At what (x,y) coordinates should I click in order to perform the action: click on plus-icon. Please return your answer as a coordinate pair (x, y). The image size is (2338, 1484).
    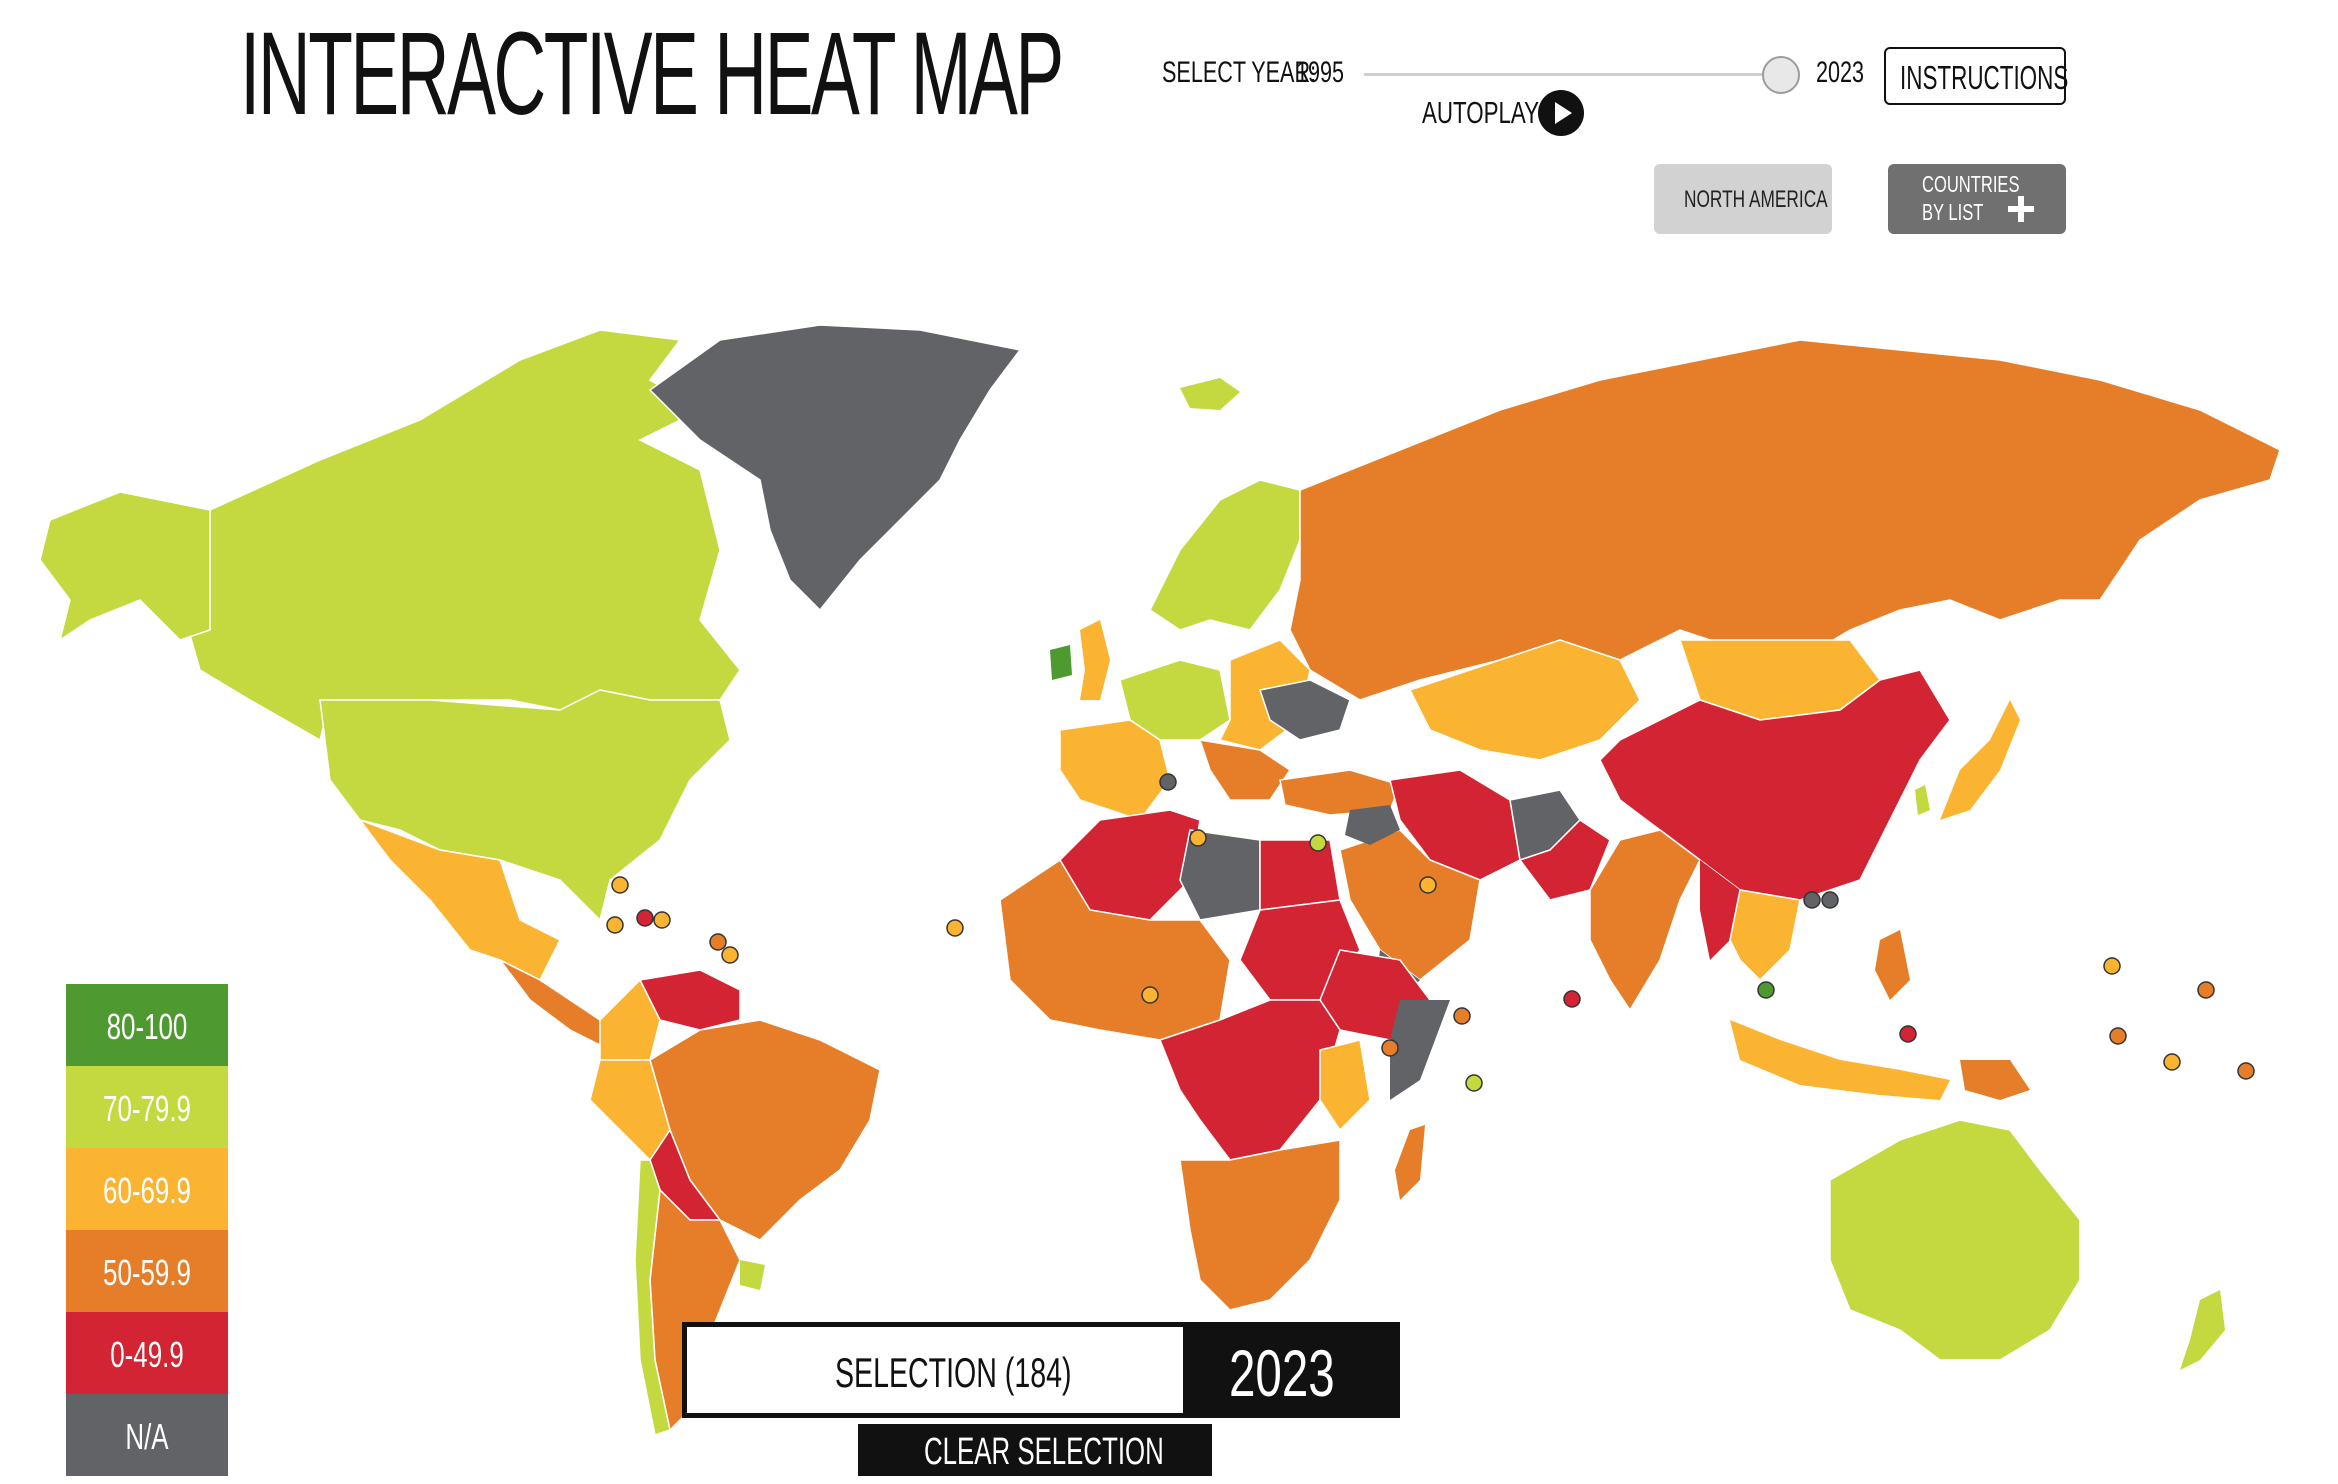
    Looking at the image, I should click on (2021, 209).